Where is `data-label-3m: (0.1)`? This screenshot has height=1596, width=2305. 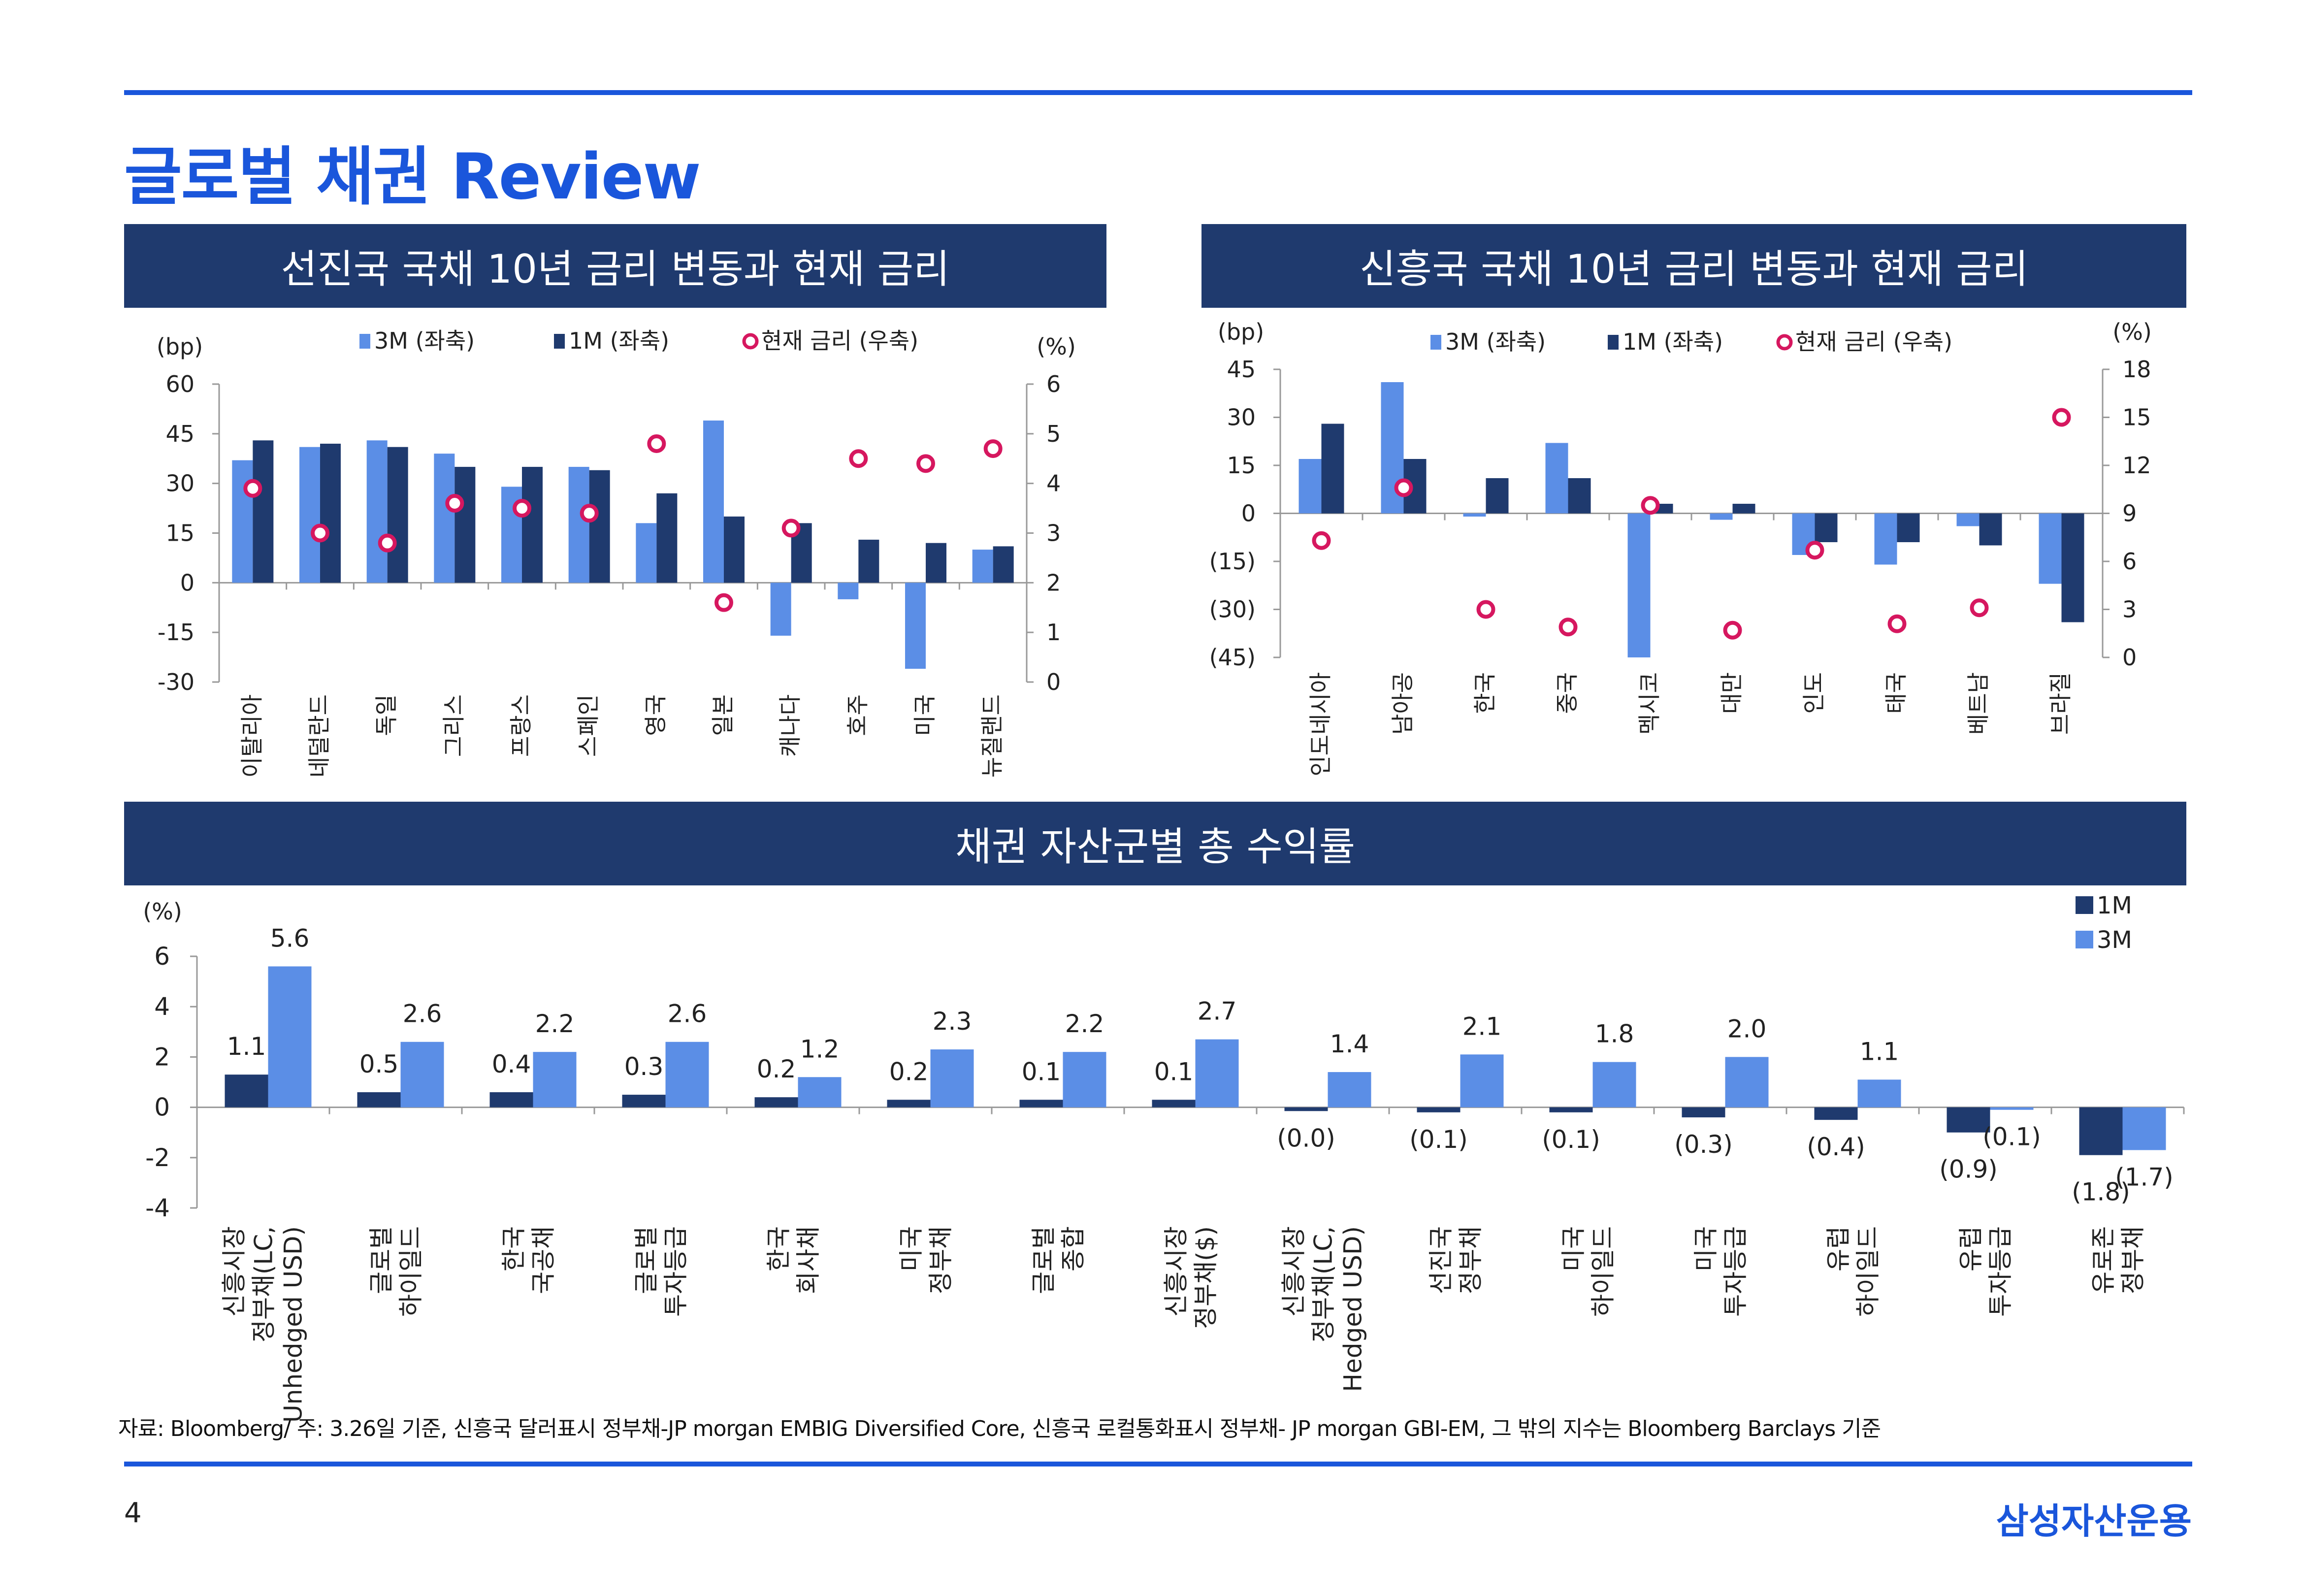
data-label-3m: (0.1) is located at coordinates (2012, 1137).